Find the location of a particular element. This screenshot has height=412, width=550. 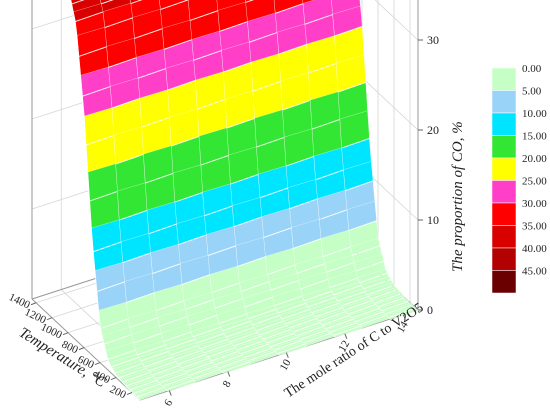

legend-label: 25.00 is located at coordinates (534, 182).